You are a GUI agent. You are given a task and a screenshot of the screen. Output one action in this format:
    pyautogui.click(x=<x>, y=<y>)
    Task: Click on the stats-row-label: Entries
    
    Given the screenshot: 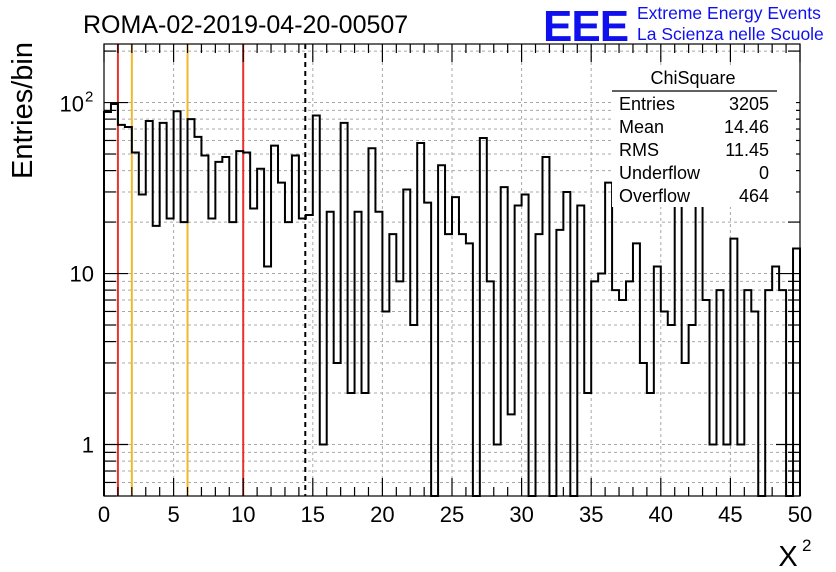 What is the action you would take?
    pyautogui.click(x=647, y=104)
    